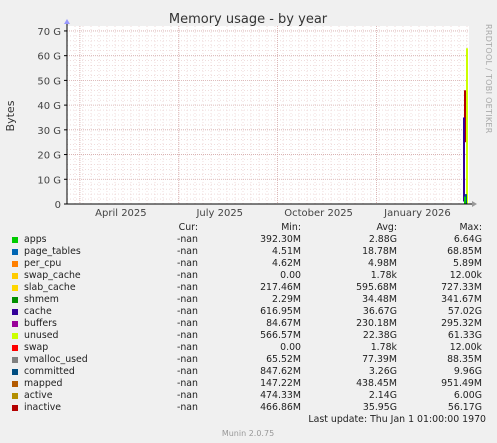 The image size is (497, 443). Describe the element at coordinates (49, 156) in the screenshot. I see `y-tick-label: 20 G` at that location.